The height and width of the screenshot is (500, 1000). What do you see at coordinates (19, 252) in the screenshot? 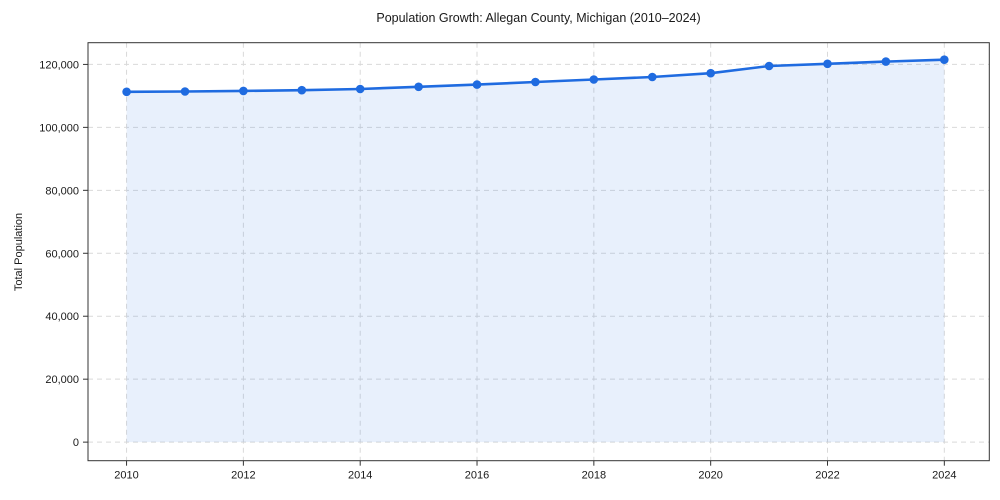
I see `y-axis-title: Total Population` at bounding box center [19, 252].